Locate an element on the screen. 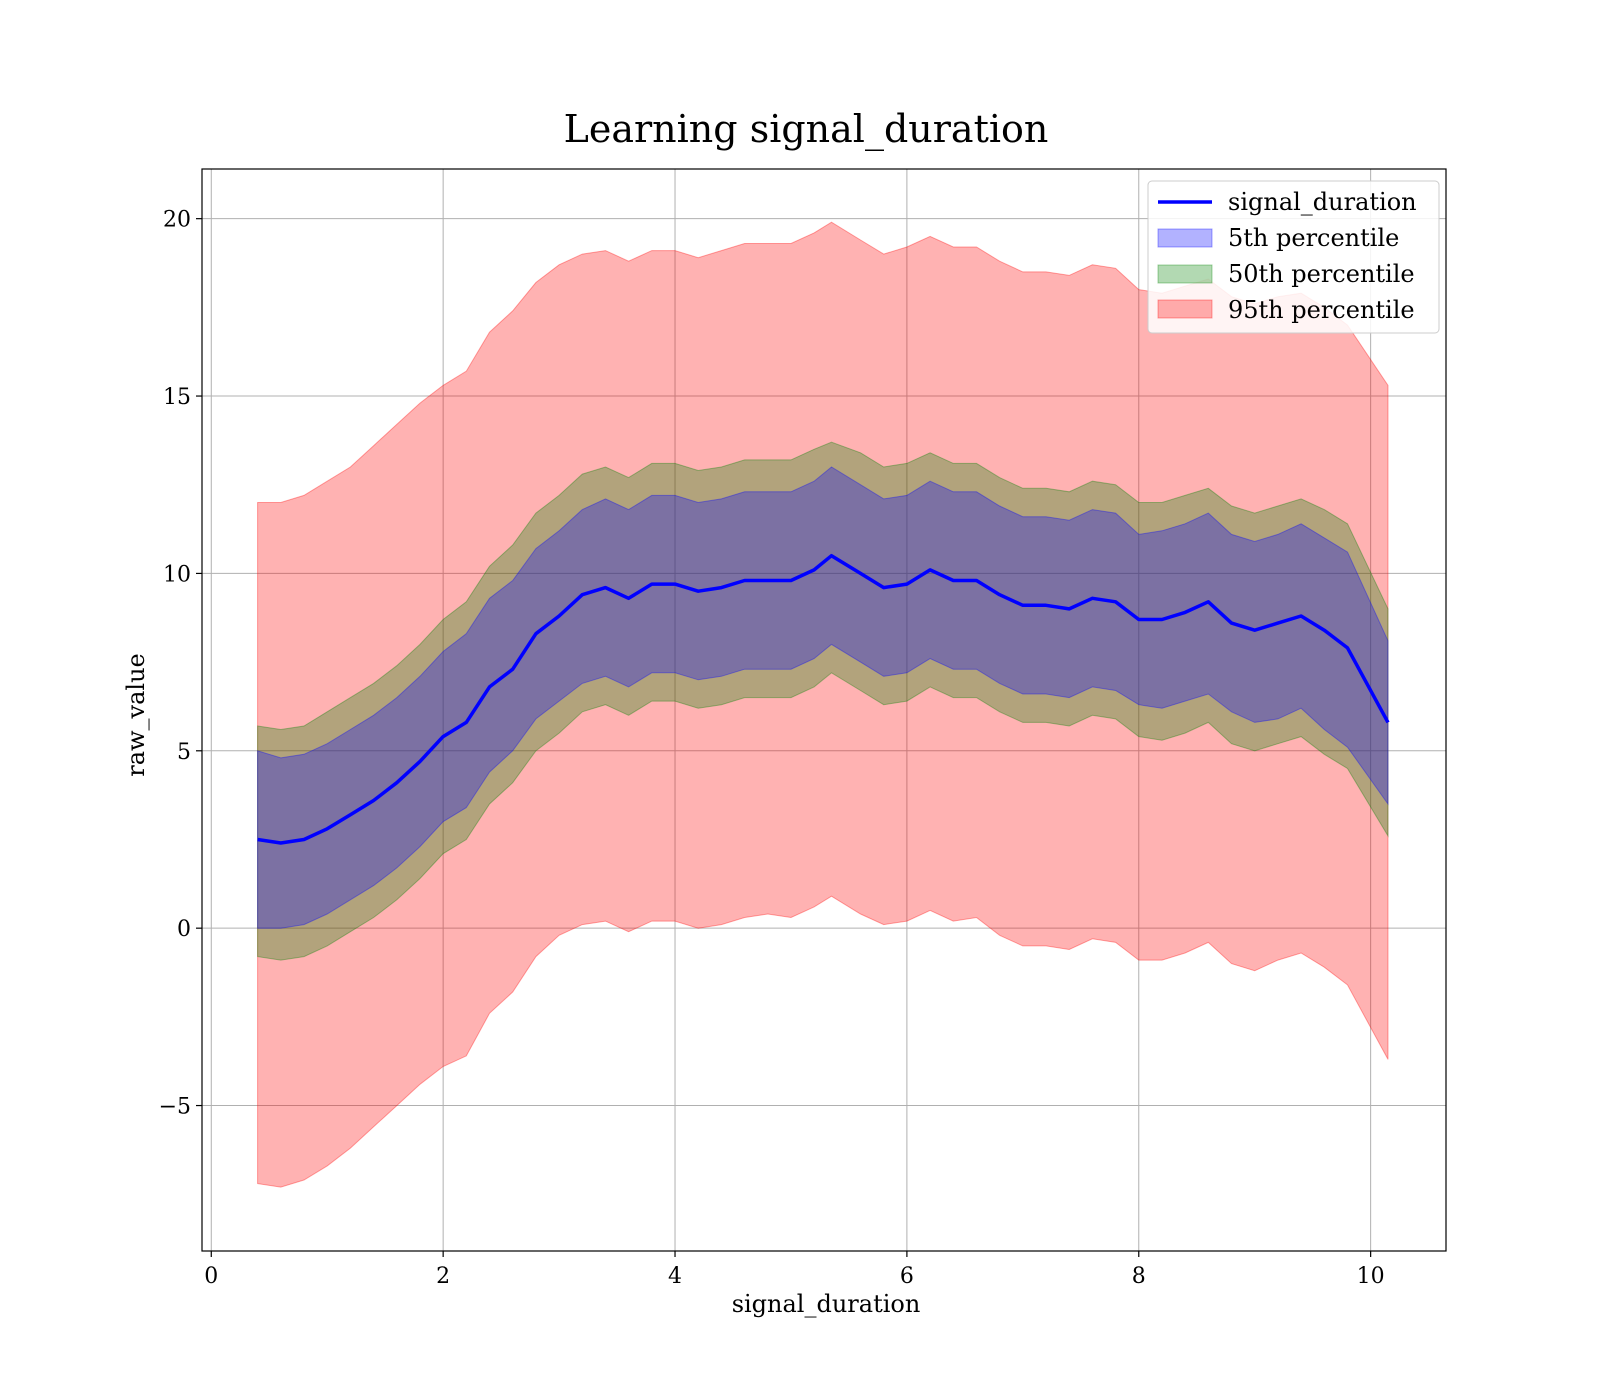  signal-duration-line is located at coordinates (823, 699).